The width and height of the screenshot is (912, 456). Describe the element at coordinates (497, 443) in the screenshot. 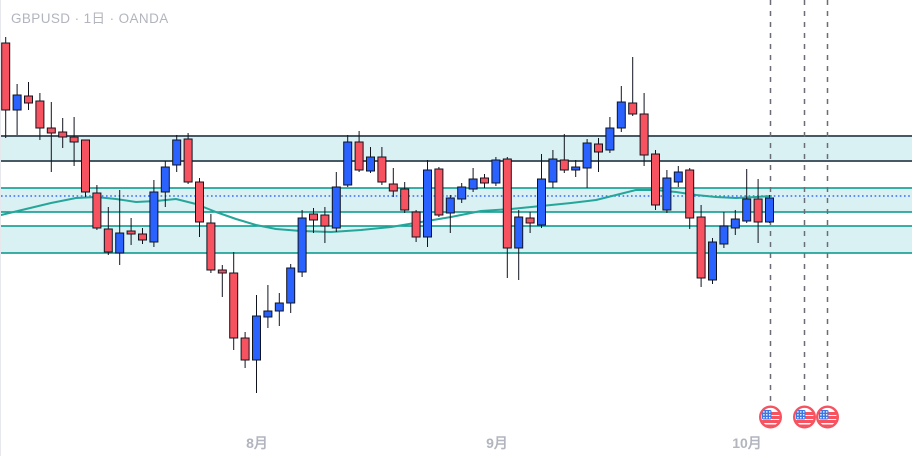

I see `x-axis-label-september: 9月` at that location.